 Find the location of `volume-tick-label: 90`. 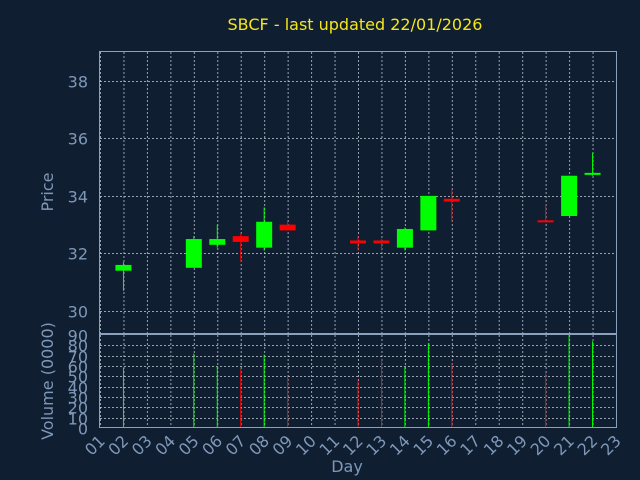

volume-tick-label: 90 is located at coordinates (78, 336).